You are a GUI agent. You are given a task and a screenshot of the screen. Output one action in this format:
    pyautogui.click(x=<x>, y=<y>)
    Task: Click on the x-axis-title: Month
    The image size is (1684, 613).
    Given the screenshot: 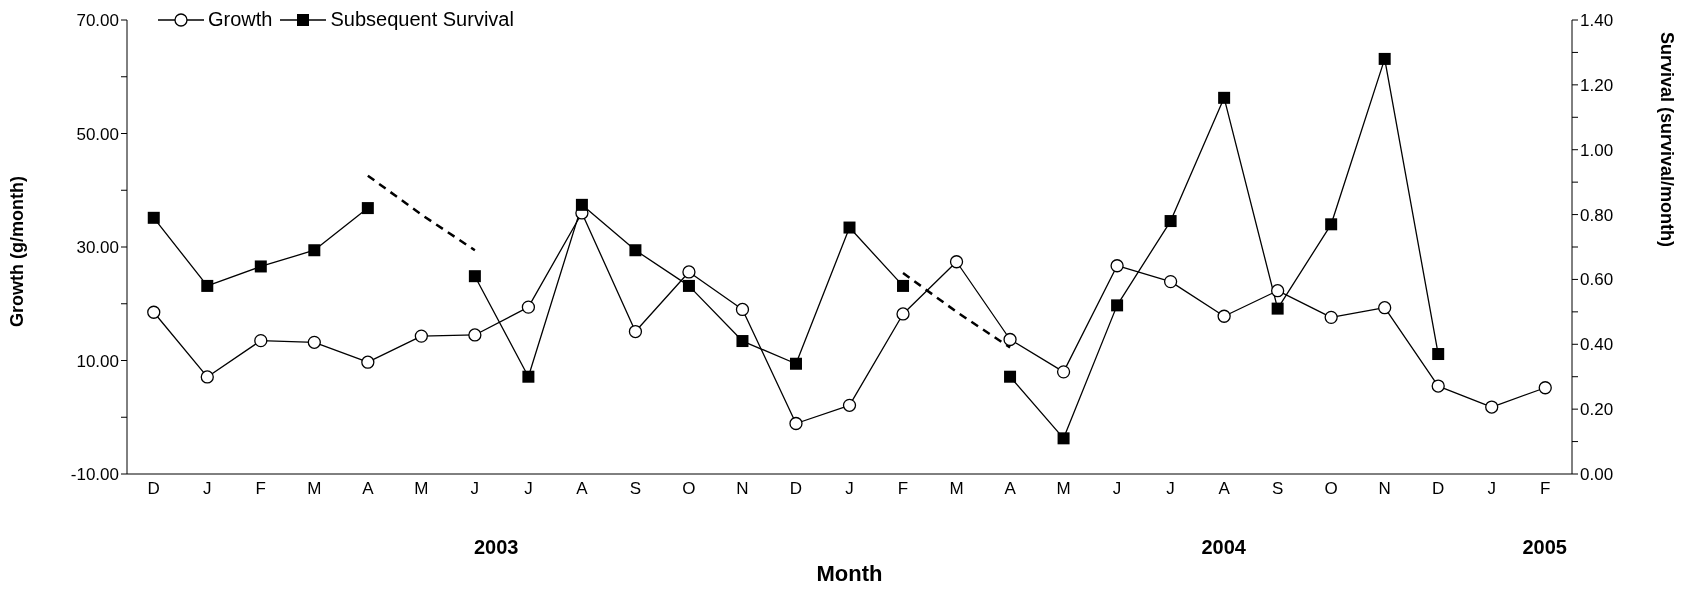 What is the action you would take?
    pyautogui.click(x=849, y=574)
    